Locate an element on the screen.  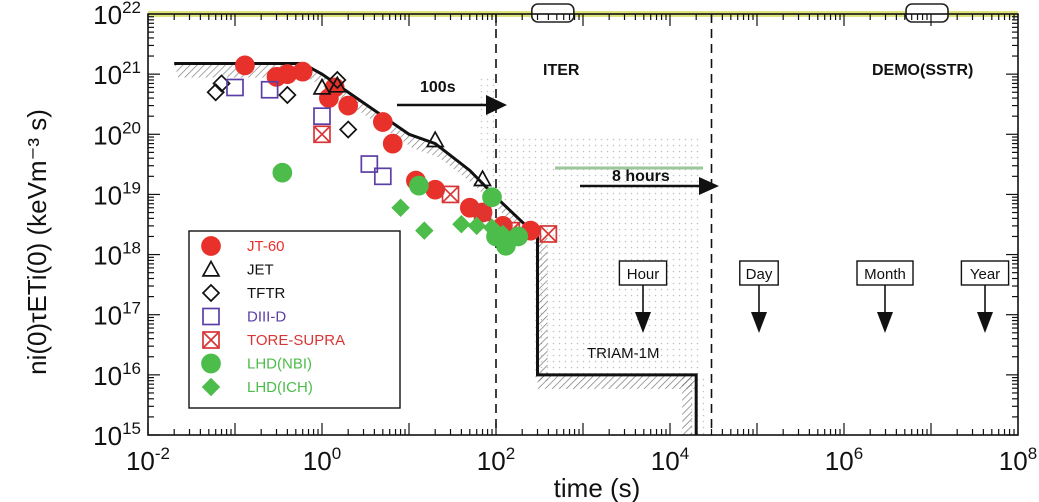
legend-label: LHD(ICH) is located at coordinates (280, 387).